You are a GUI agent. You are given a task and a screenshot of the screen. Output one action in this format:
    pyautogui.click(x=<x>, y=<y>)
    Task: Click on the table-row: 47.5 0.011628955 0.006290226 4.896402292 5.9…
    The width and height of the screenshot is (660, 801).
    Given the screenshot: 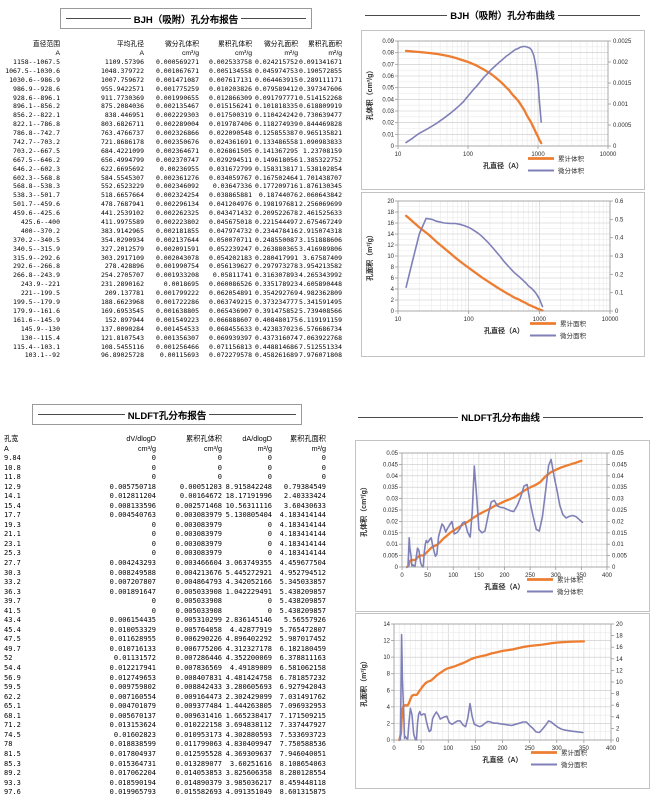 What is the action you would take?
    pyautogui.click(x=165, y=639)
    